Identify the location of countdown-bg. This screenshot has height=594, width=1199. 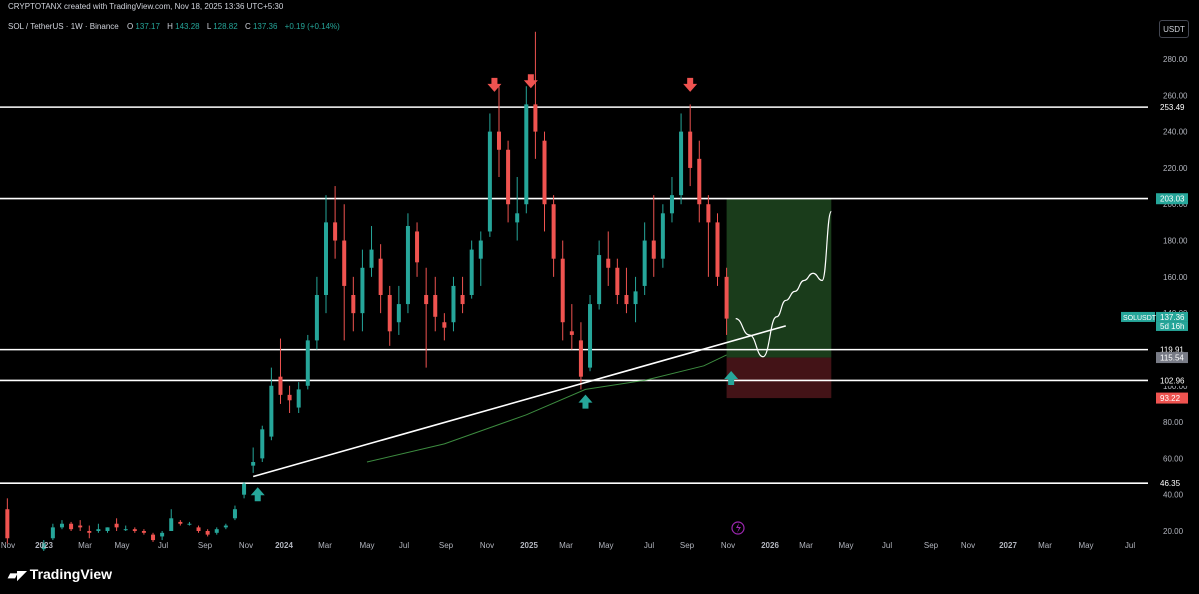
(1172, 326).